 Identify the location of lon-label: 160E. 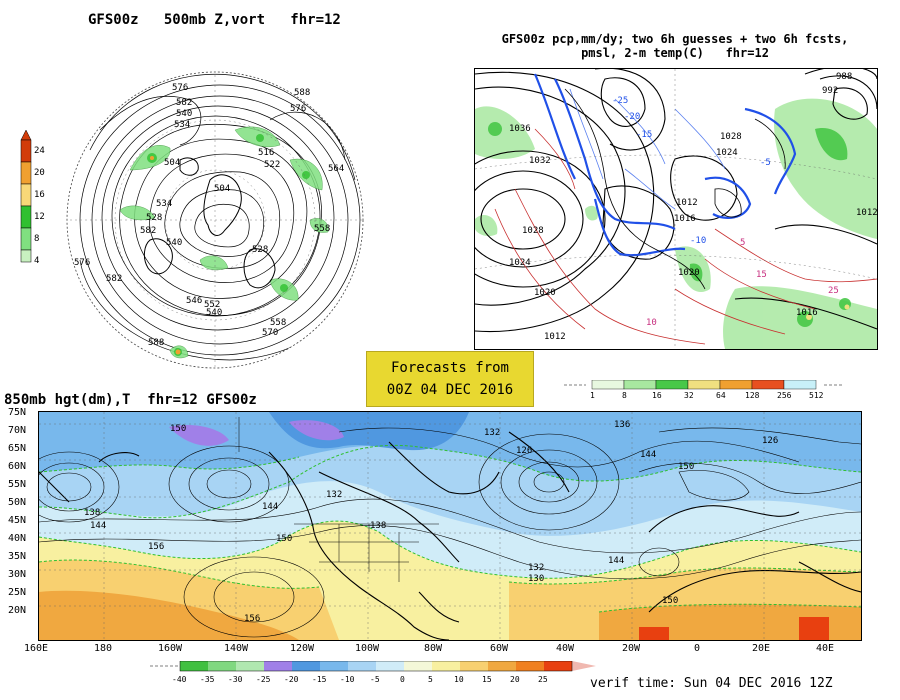
(36, 648).